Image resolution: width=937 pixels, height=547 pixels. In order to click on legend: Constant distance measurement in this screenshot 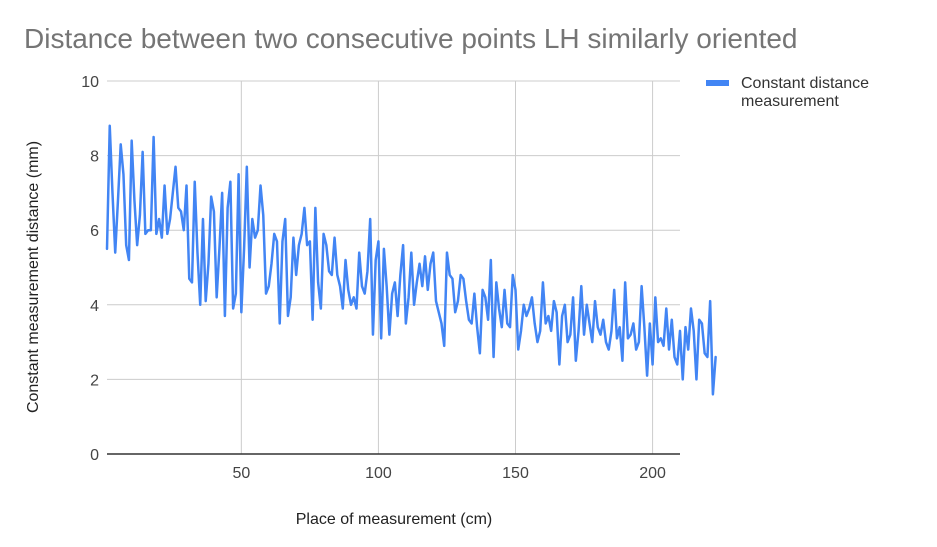, I will do `click(787, 92)`.